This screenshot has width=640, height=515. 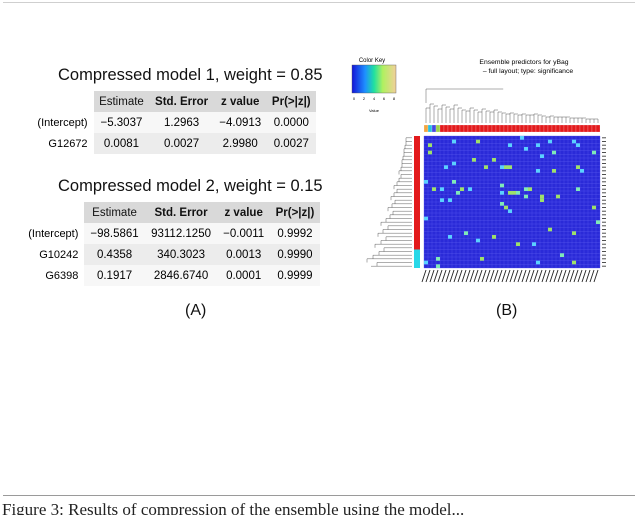 I want to click on color-key-tick: 4, so click(x=374, y=98).